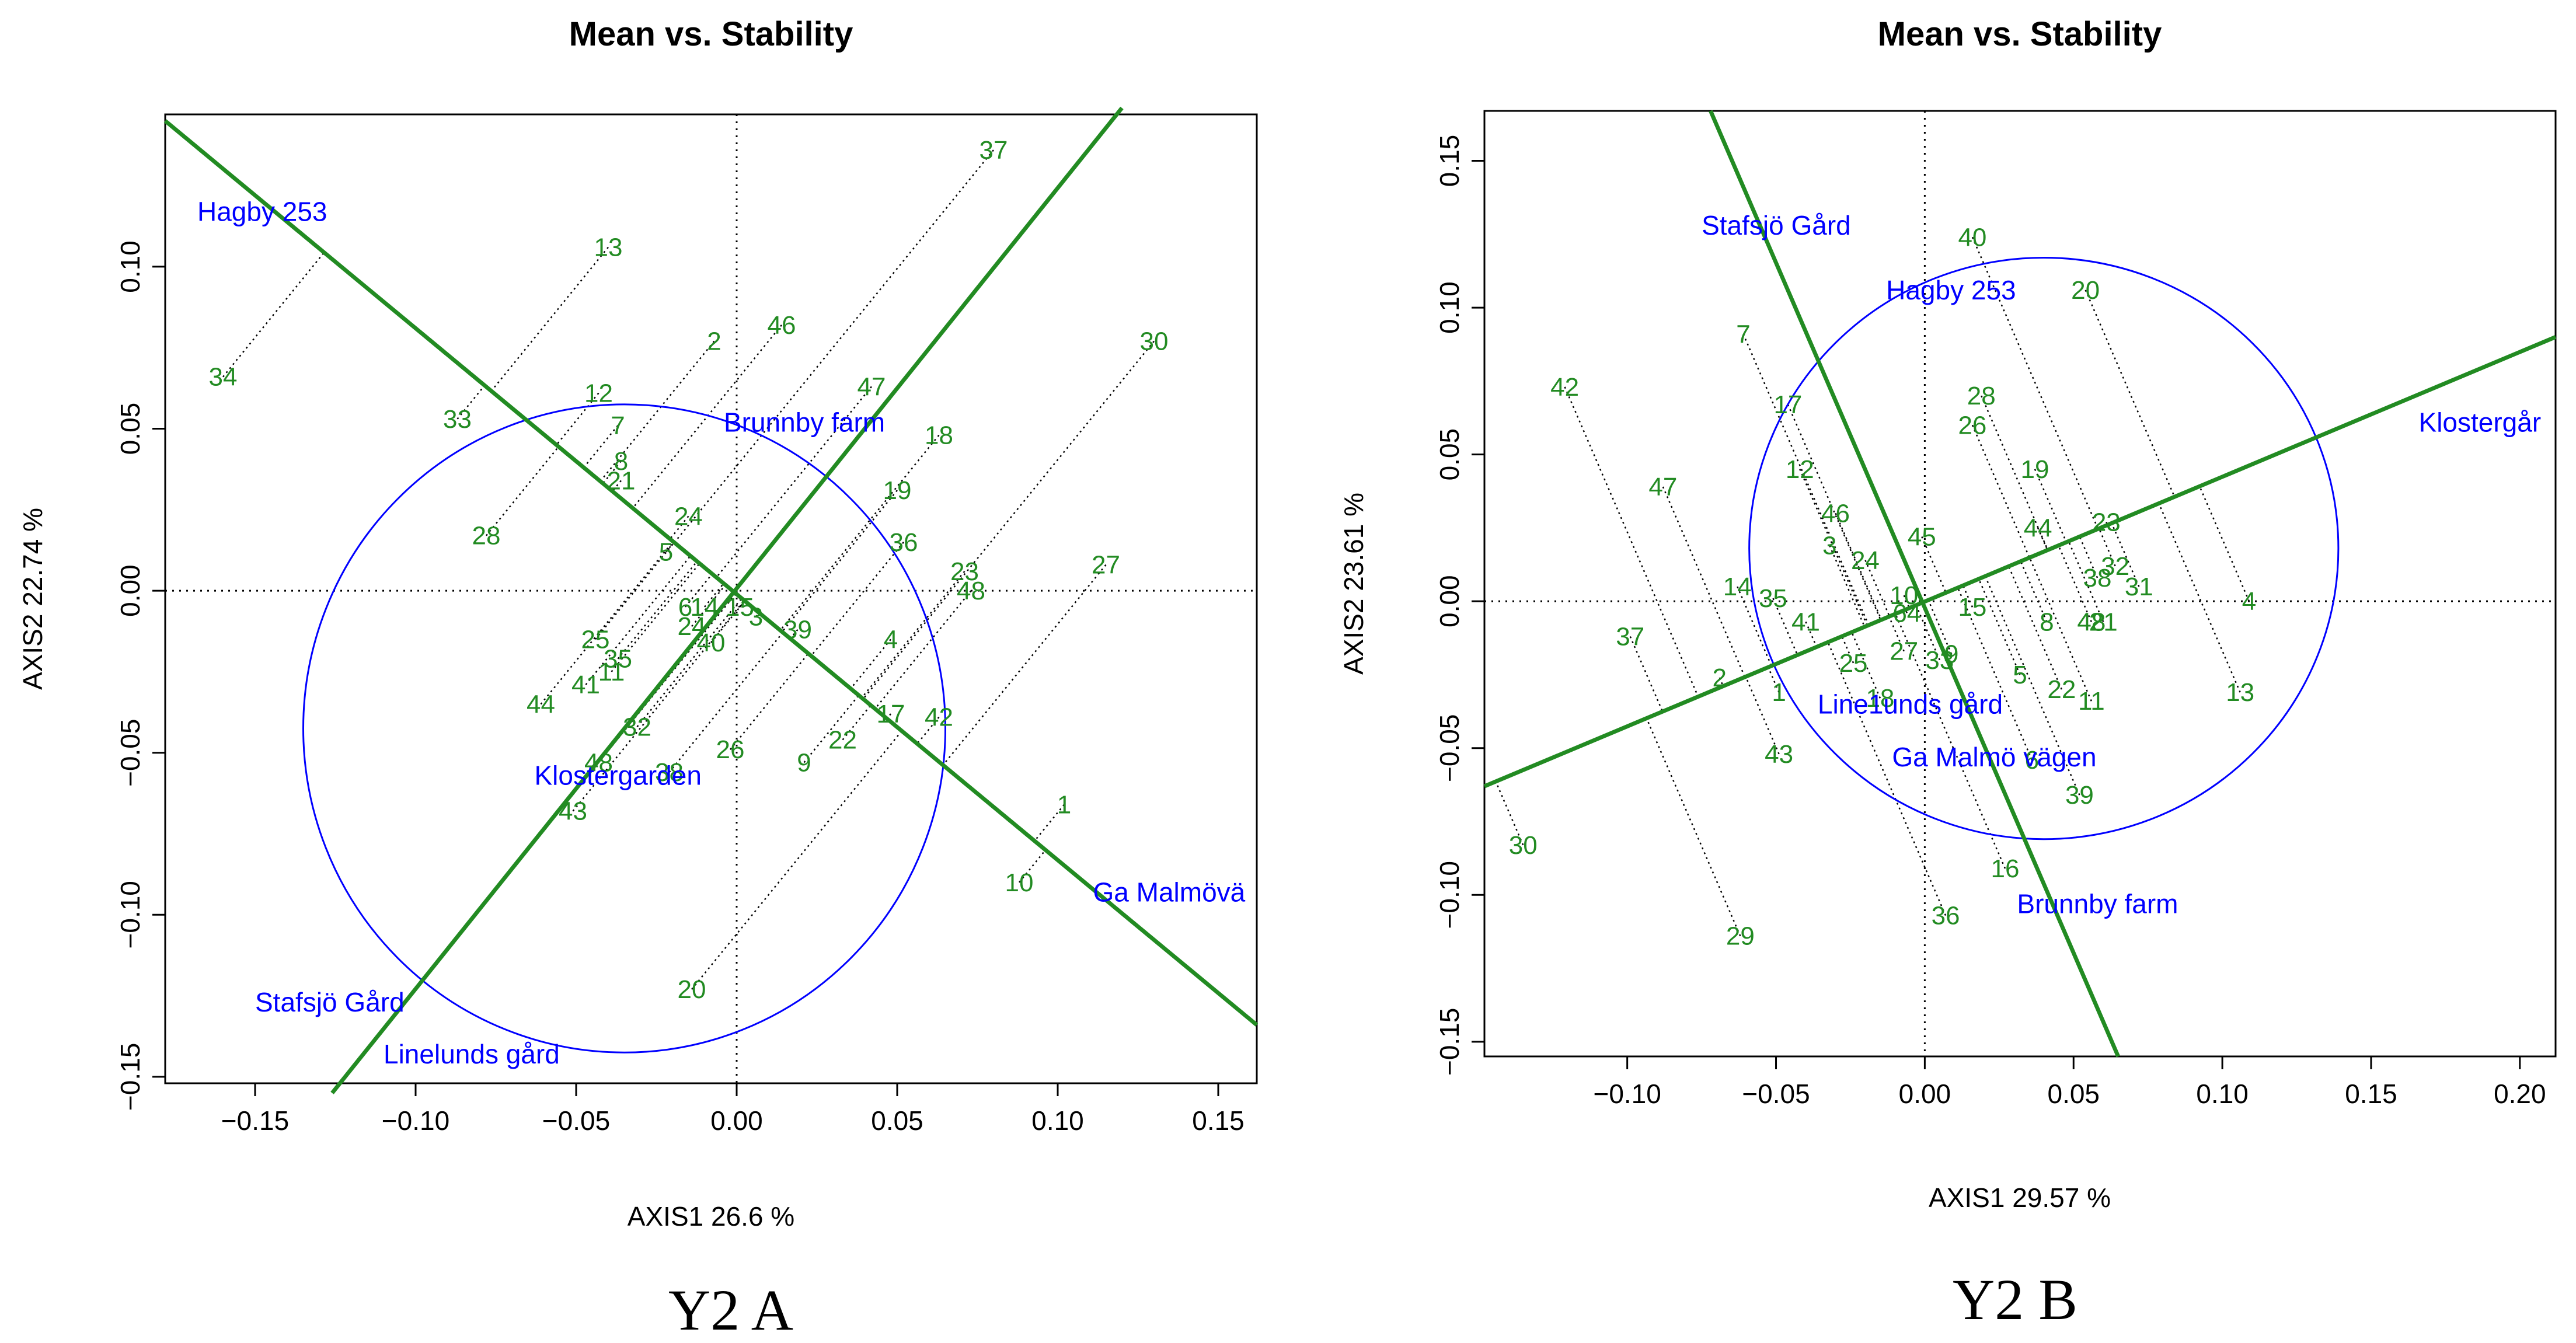 Image resolution: width=2576 pixels, height=1343 pixels. I want to click on environment-label: Brunnby farm, so click(2098, 904).